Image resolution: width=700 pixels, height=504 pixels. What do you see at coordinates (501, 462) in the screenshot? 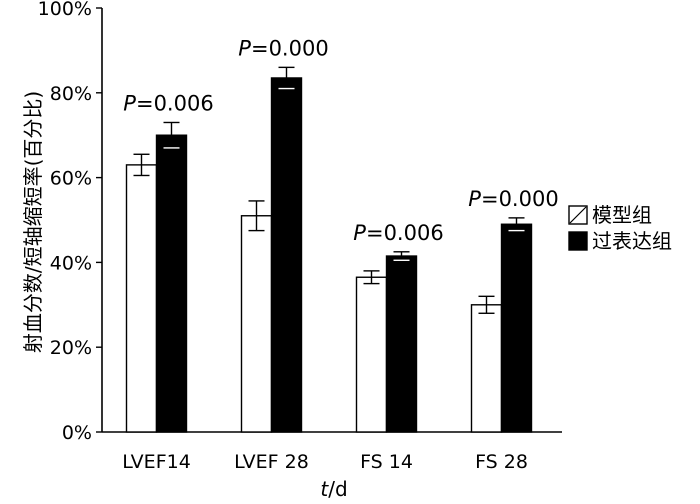
I see `x-tick-label: FS 28` at bounding box center [501, 462].